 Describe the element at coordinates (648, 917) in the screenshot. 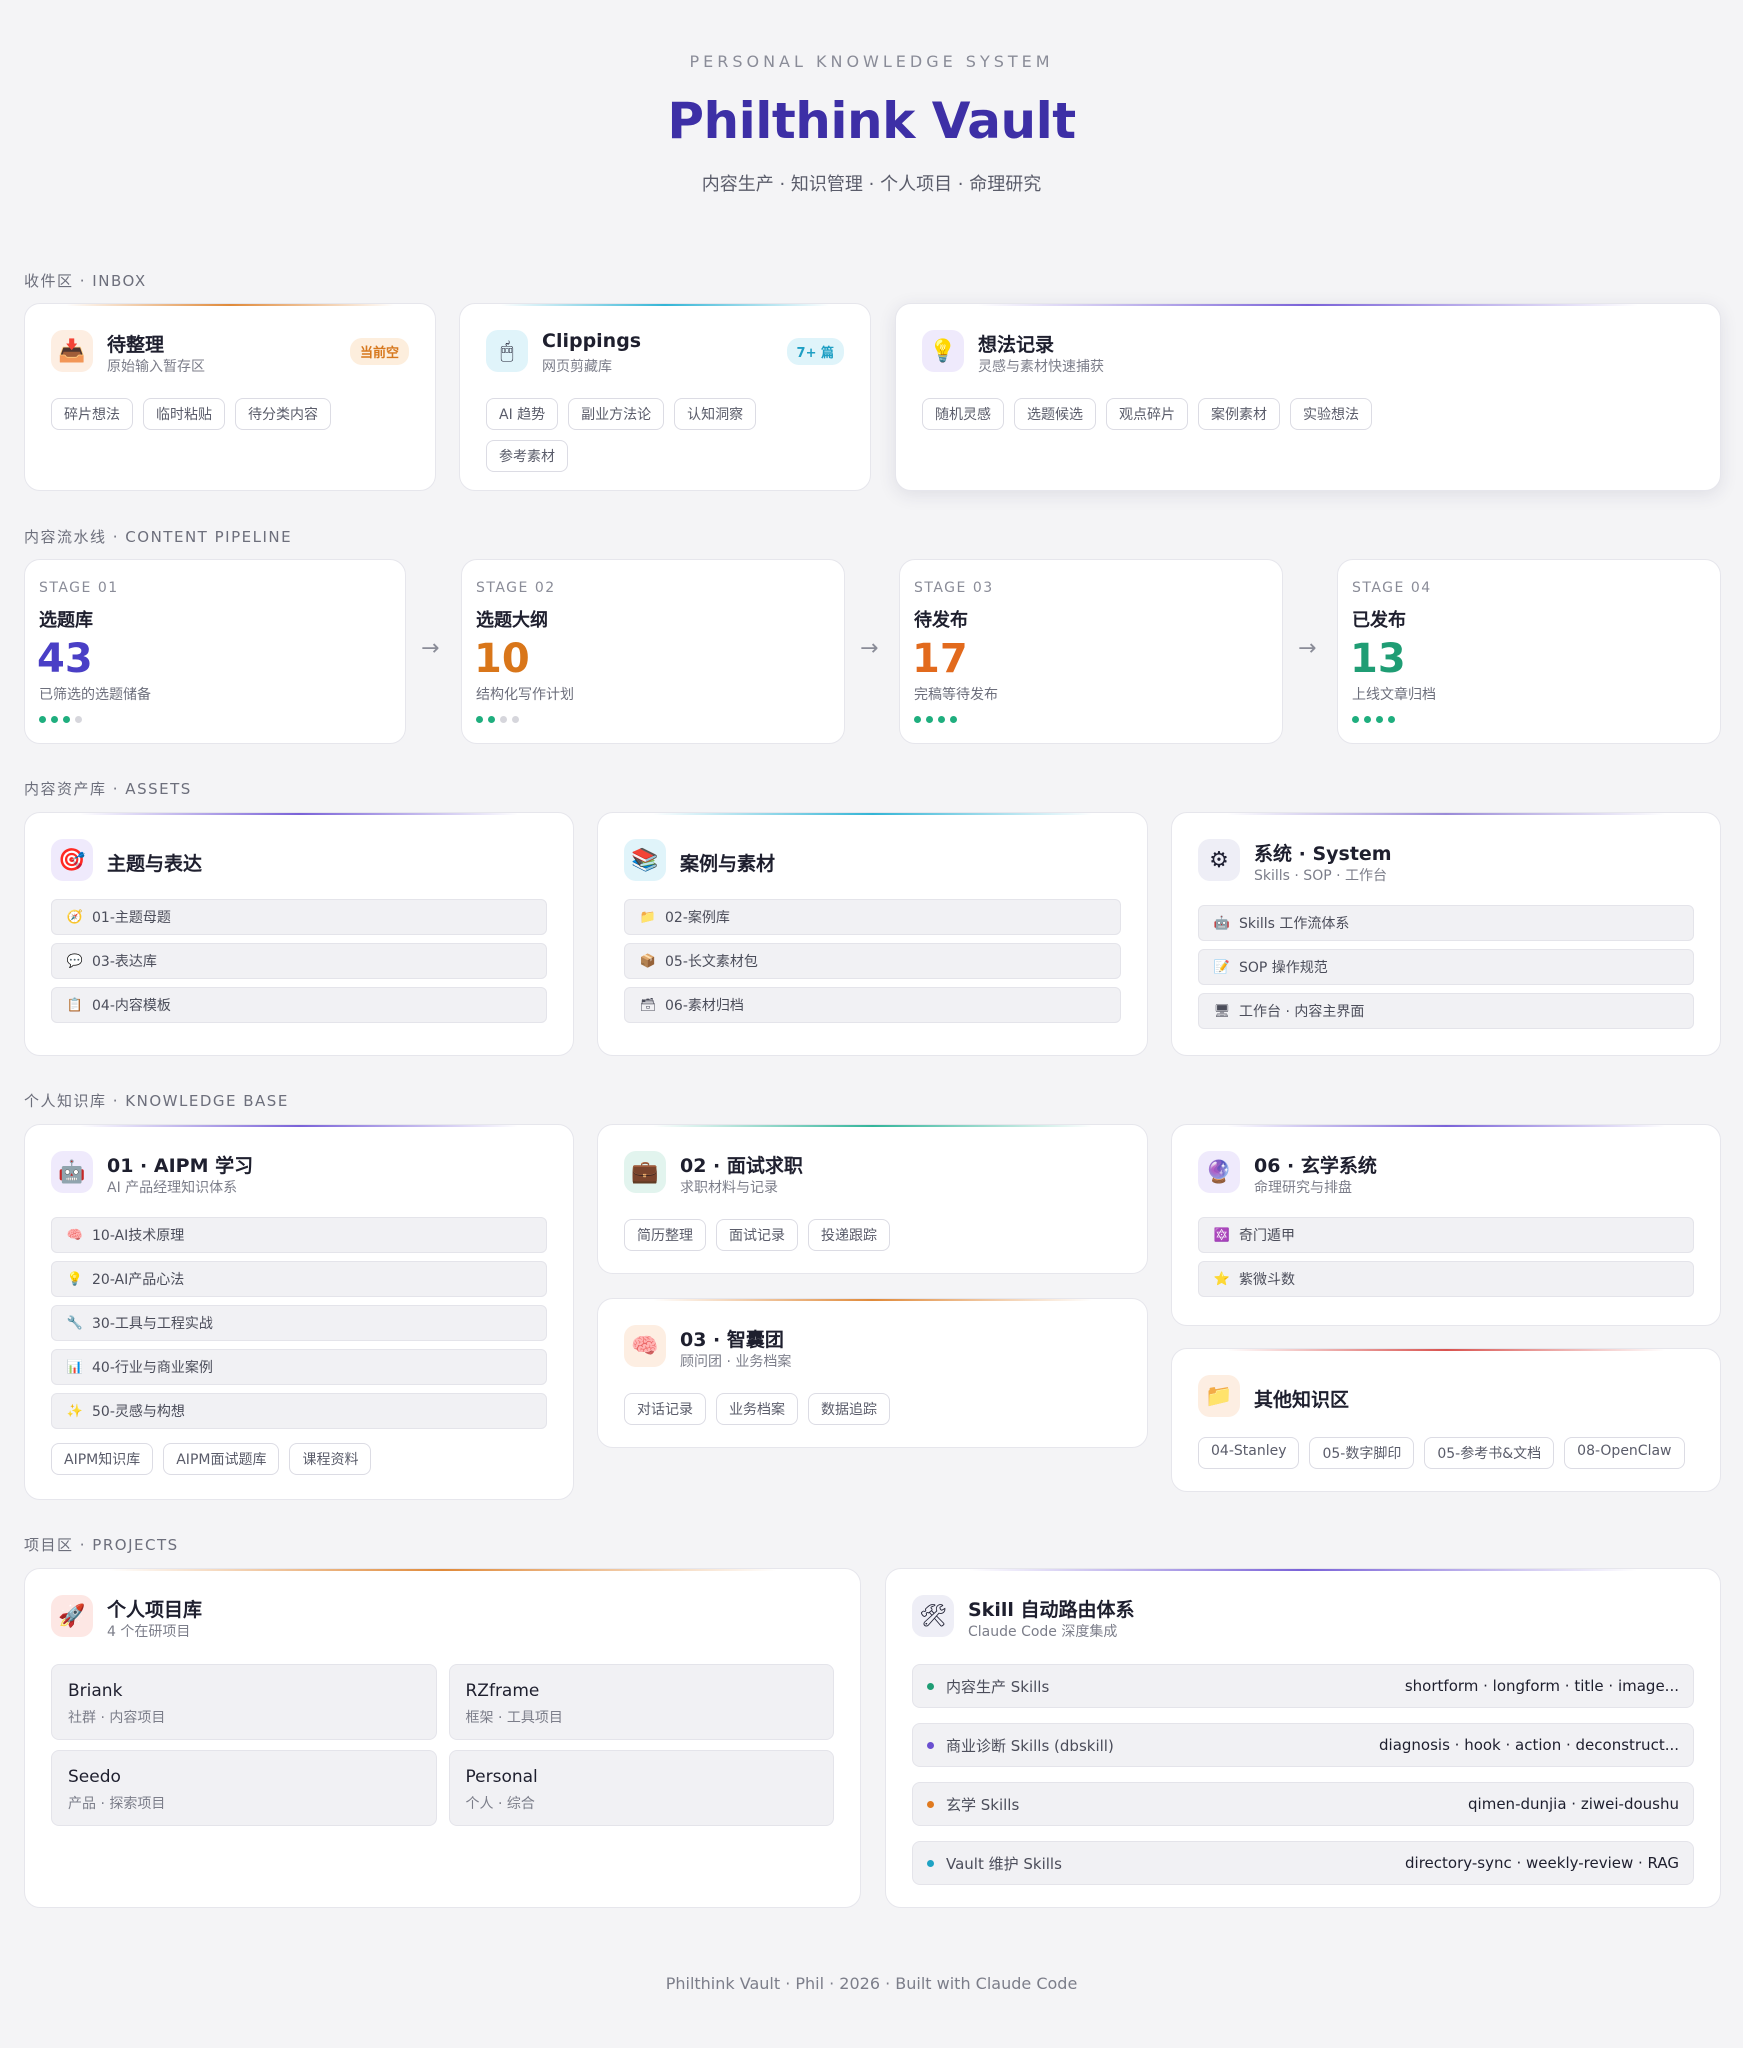

I see `folder-icon: 📁` at that location.